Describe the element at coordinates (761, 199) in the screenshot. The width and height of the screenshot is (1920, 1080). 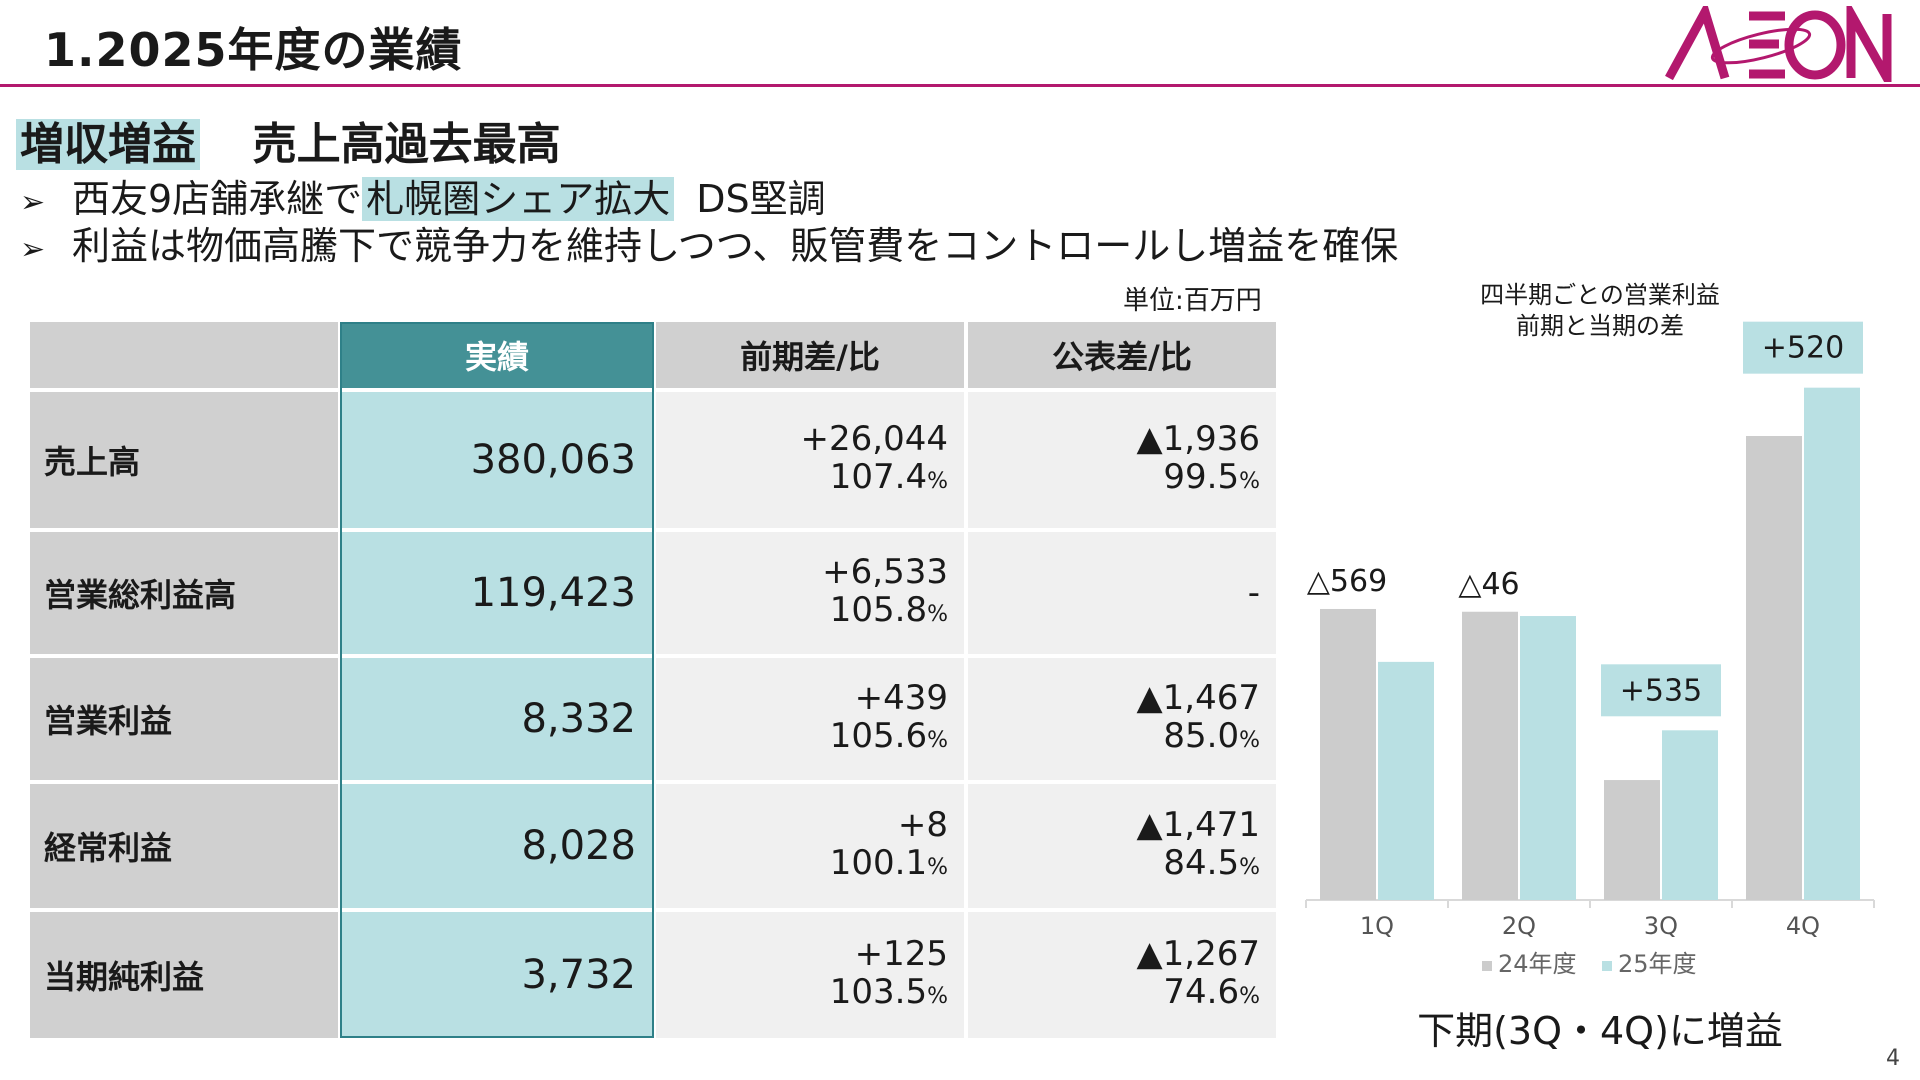
I see `bullet-text: DS堅調` at that location.